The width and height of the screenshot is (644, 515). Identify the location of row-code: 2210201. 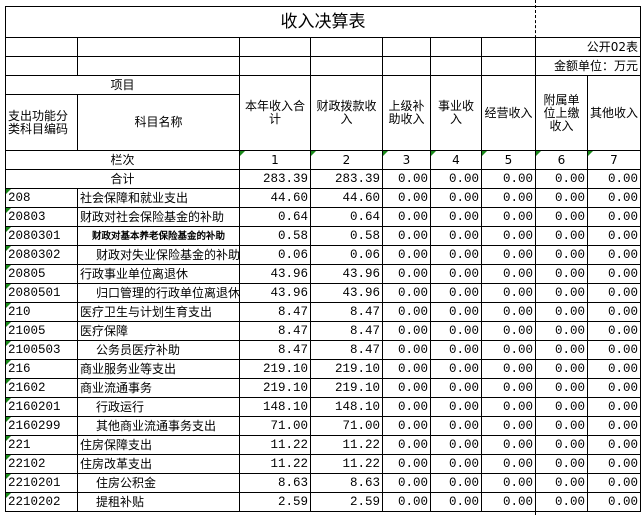
(41, 483).